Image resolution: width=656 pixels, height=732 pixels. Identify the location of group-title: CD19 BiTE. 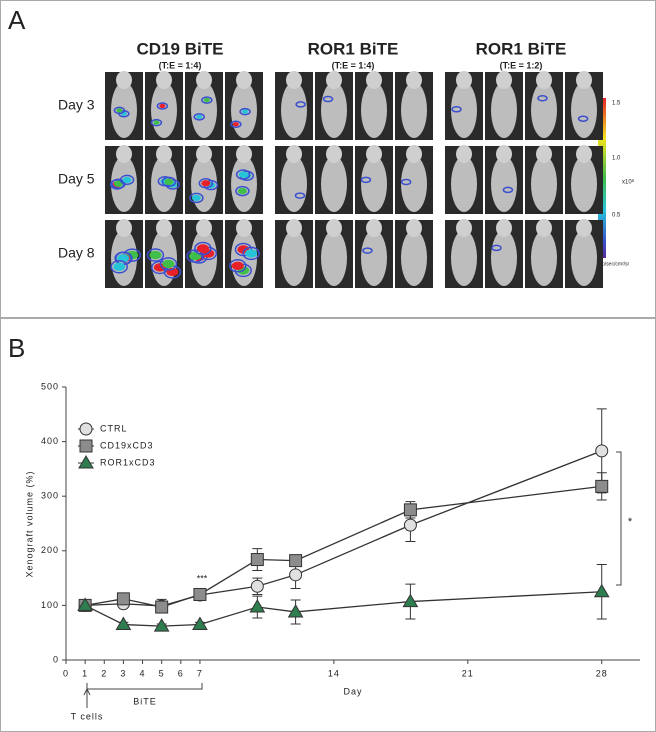
(180, 48).